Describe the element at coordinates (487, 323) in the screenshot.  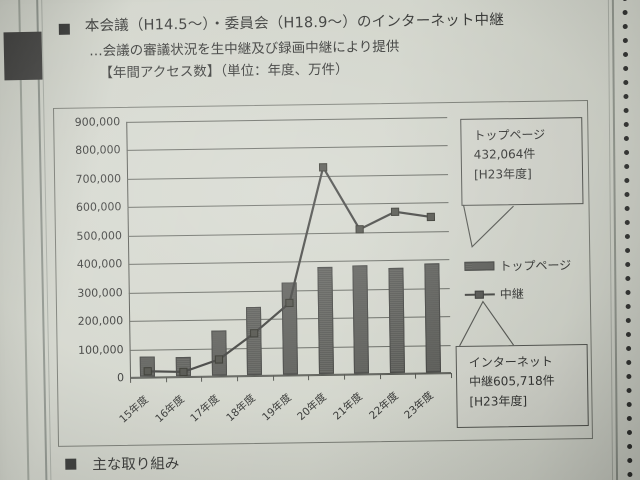
I see `callout-chuukei-tail` at that location.